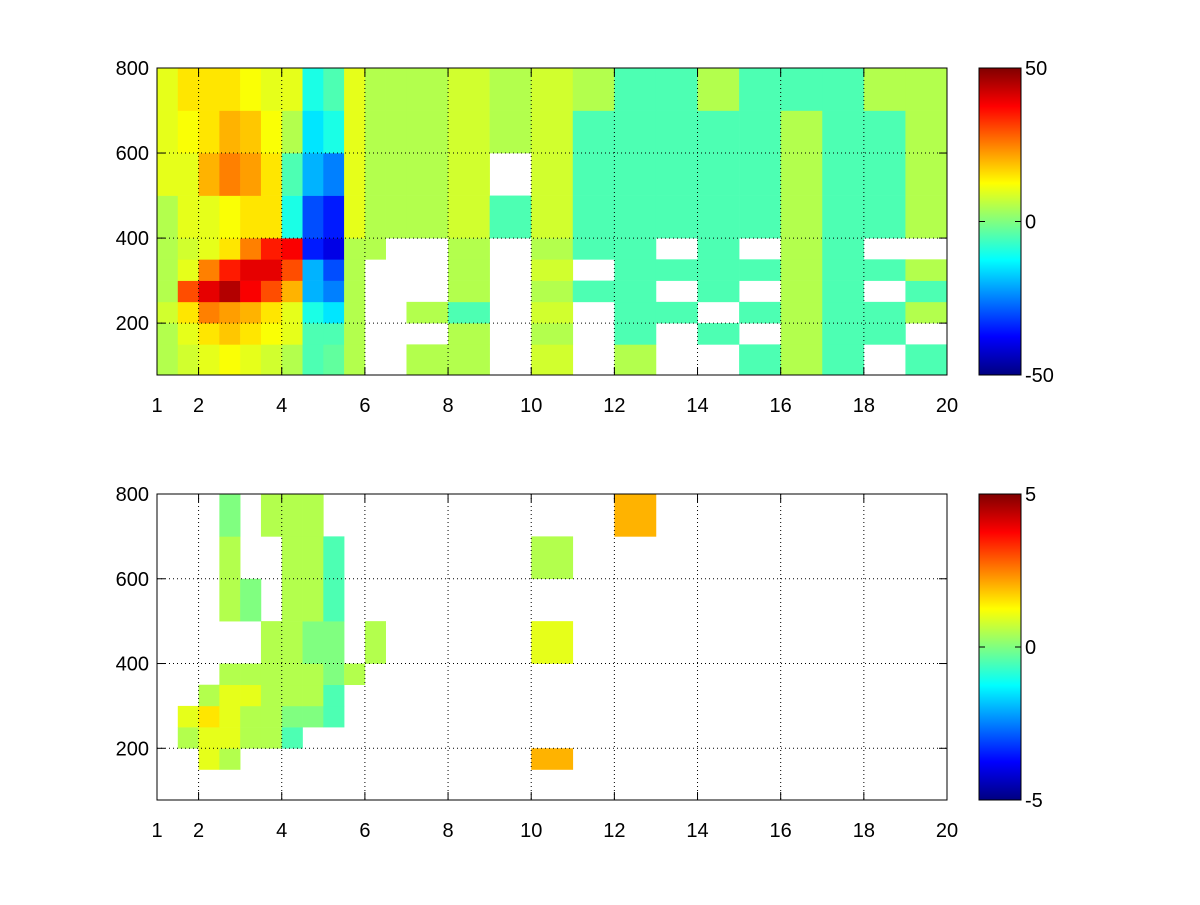  Describe the element at coordinates (697, 831) in the screenshot. I see `x-tick-label: 14` at that location.